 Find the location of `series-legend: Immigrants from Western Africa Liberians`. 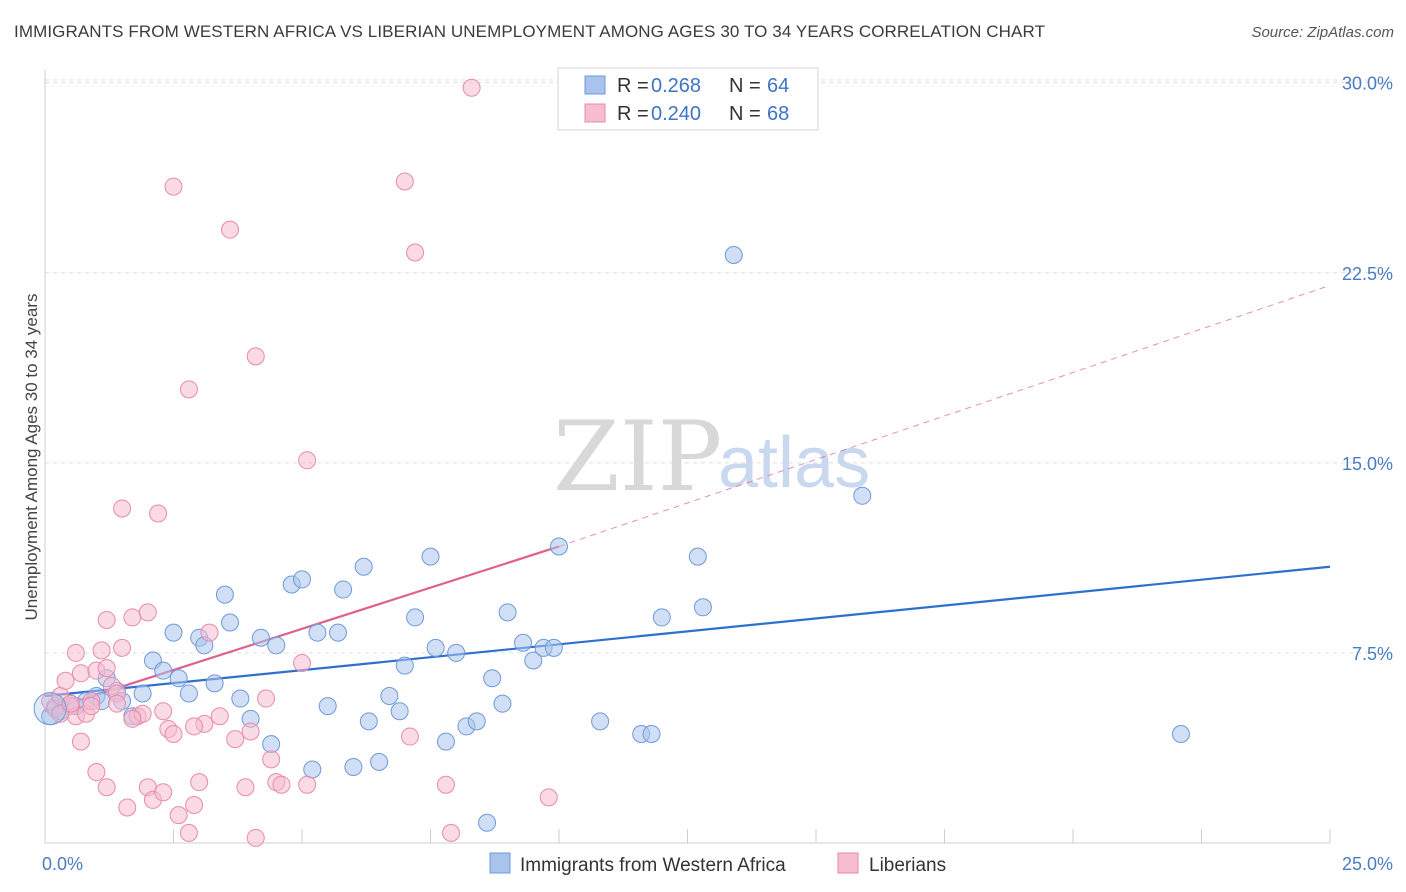

series-legend: Immigrants from Western Africa Liberians is located at coordinates (717, 864).